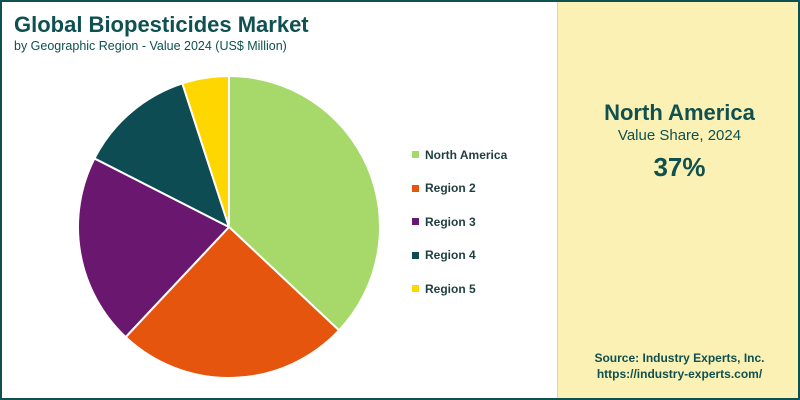 The image size is (800, 400). What do you see at coordinates (450, 188) in the screenshot?
I see `legend-label: Region 2` at bounding box center [450, 188].